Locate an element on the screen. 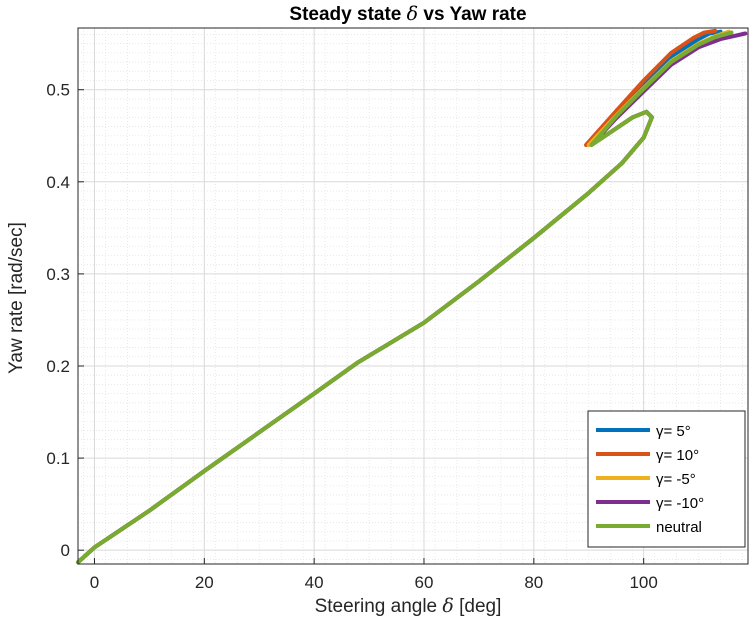  legend-entry-label: neutral is located at coordinates (679, 527).